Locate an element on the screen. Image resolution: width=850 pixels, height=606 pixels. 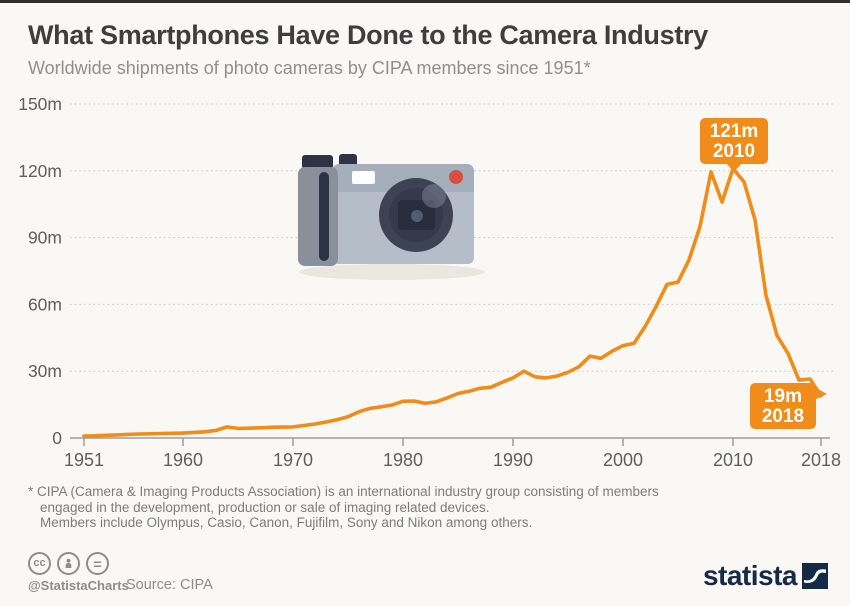
no-derivatives-equals-icon: = is located at coordinates (97, 563).